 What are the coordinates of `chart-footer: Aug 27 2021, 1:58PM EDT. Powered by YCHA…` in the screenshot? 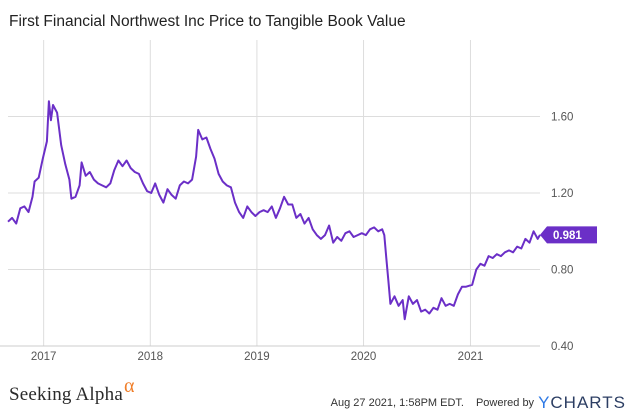 It's located at (478, 403).